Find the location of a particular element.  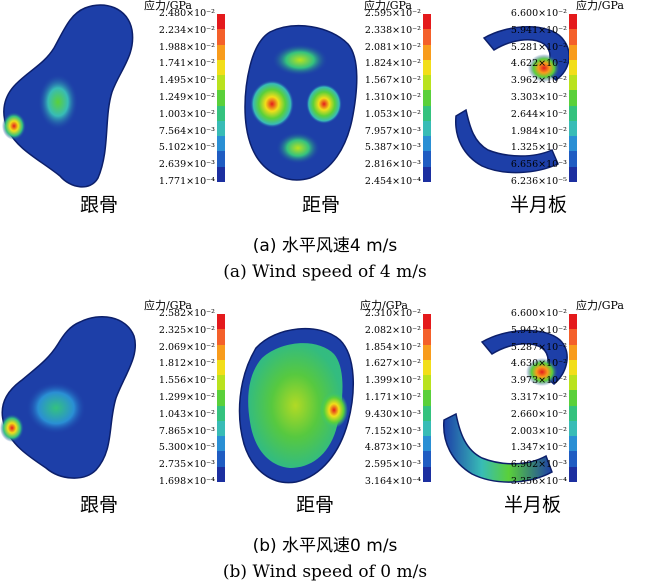

legend-value-label: 1.003×10⁻² is located at coordinates (186, 114).